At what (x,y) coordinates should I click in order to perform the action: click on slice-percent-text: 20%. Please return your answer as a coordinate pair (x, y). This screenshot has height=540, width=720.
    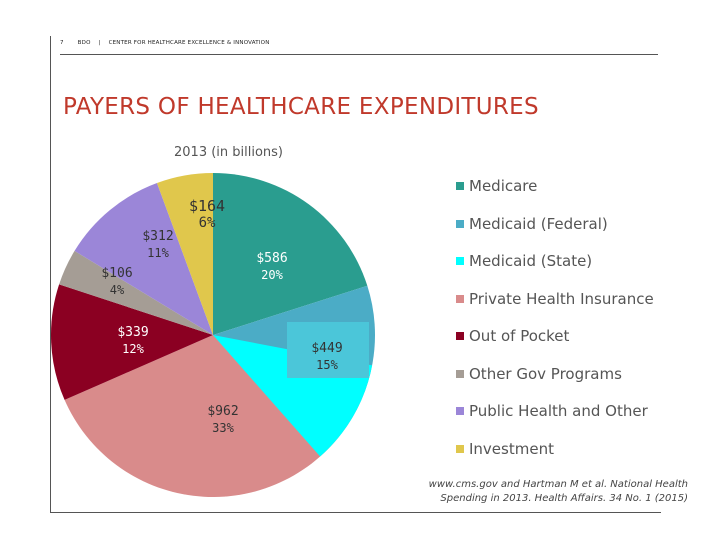
    Looking at the image, I should click on (272, 275).